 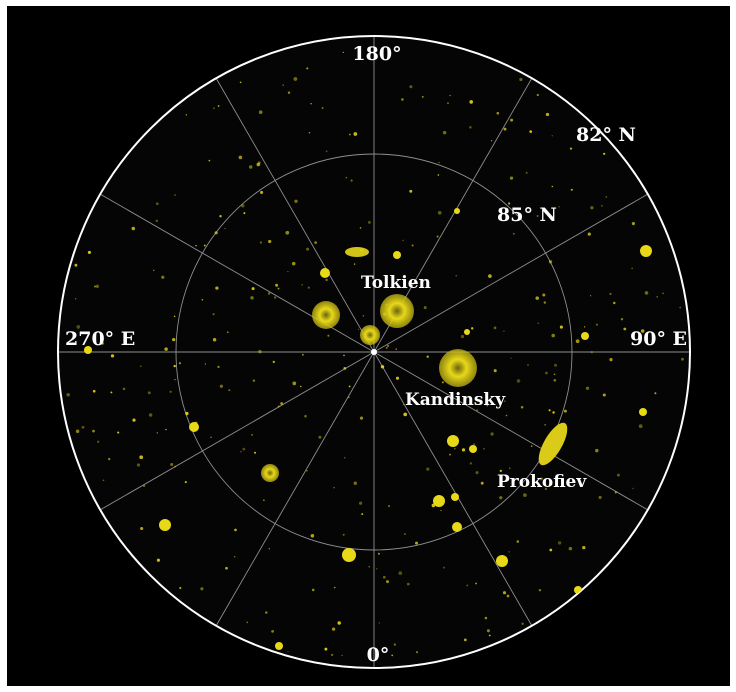 I want to click on north-pole-marker, so click(x=374, y=352).